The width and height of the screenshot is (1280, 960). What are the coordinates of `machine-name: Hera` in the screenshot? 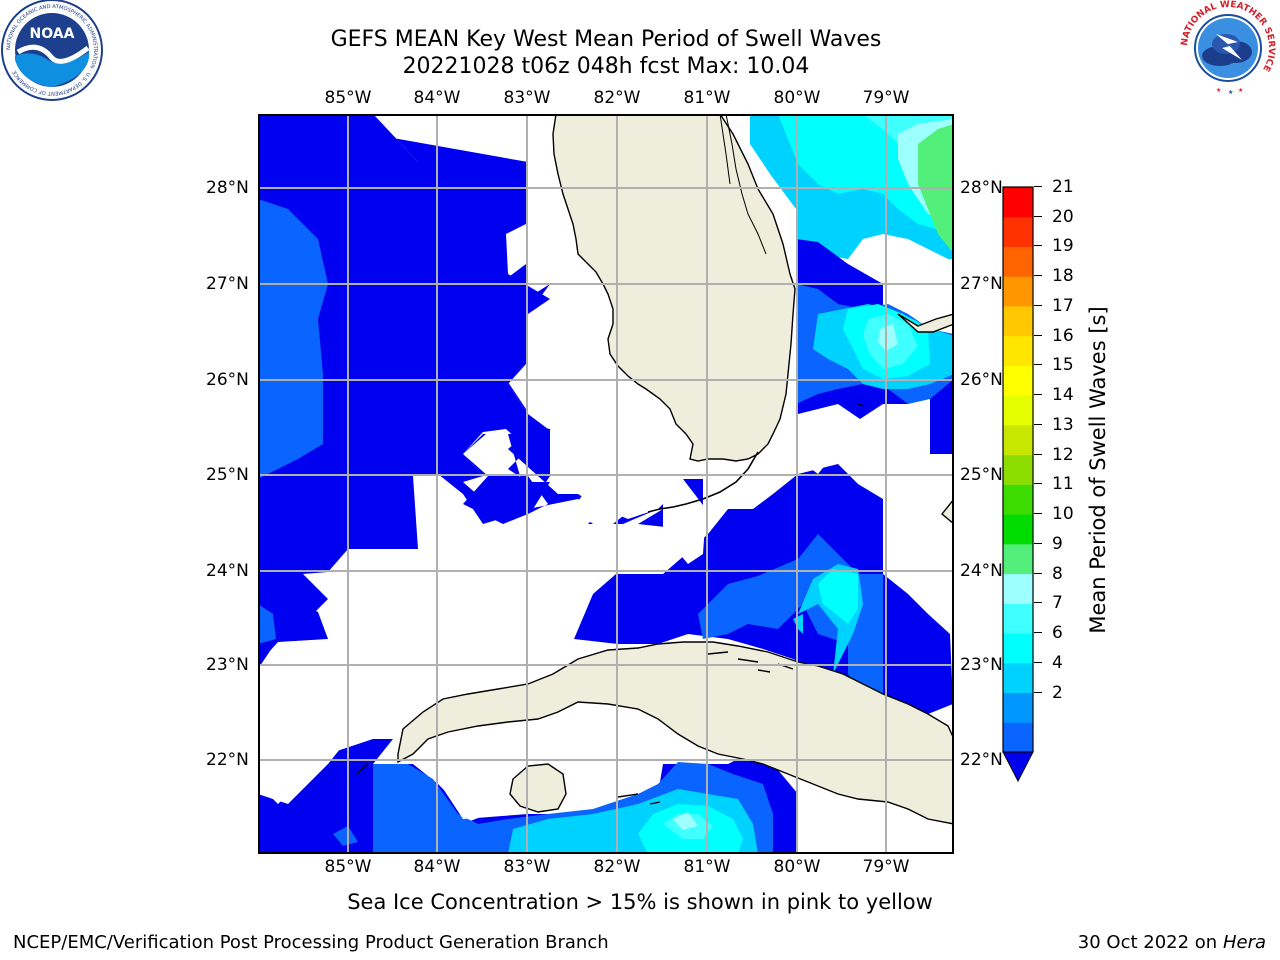 It's located at (1244, 942).